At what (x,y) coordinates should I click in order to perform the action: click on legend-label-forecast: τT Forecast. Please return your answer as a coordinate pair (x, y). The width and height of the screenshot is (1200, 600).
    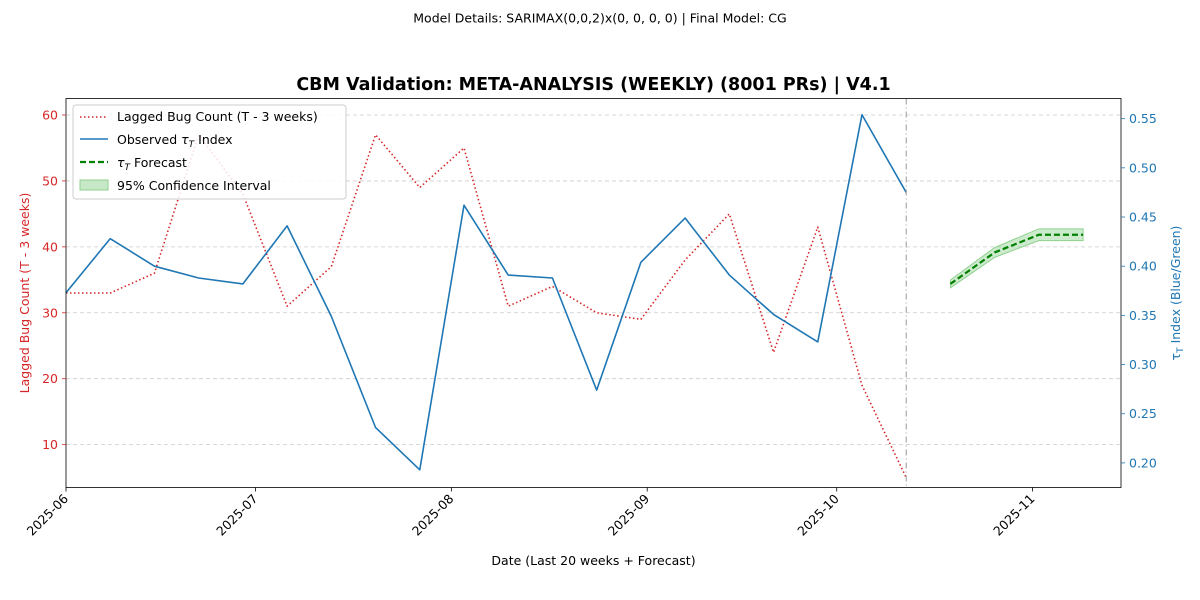
    Looking at the image, I should click on (152, 164).